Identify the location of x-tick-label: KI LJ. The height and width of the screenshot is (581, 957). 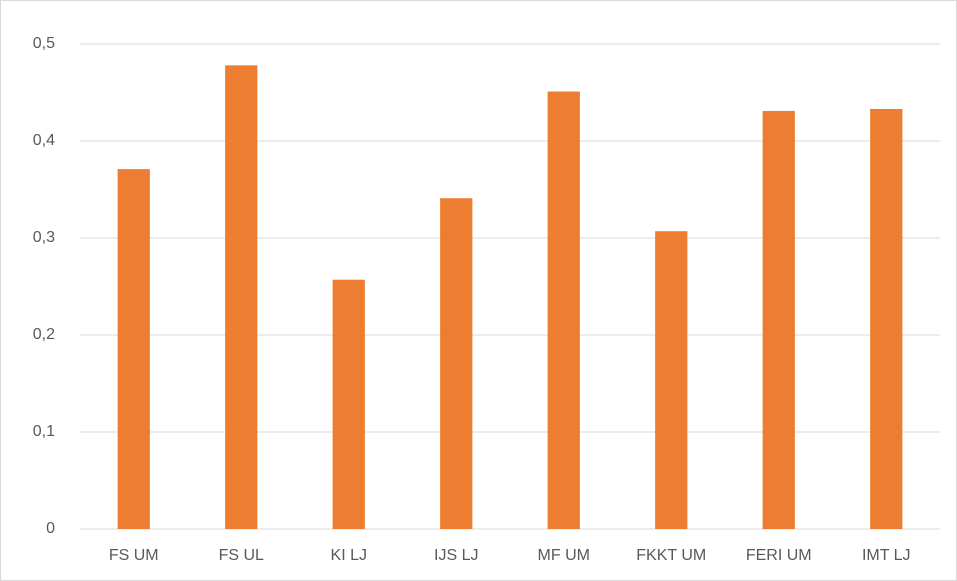
(349, 555).